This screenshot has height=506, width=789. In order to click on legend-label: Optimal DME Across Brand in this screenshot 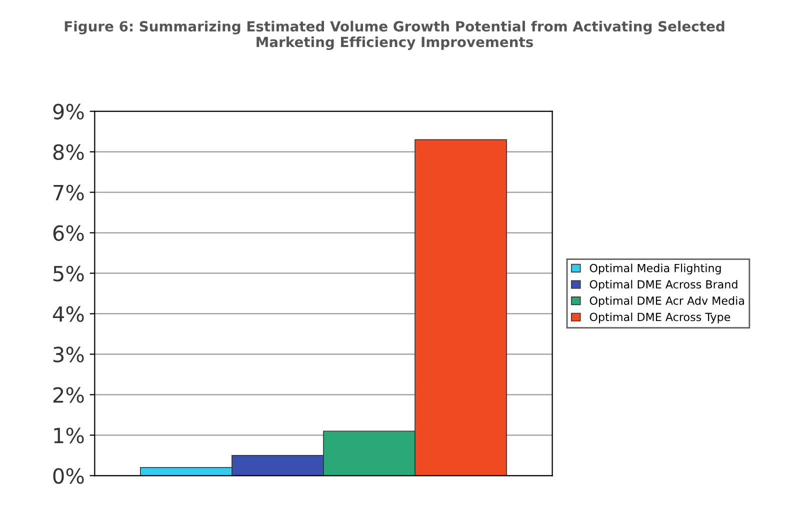, I will do `click(664, 285)`.